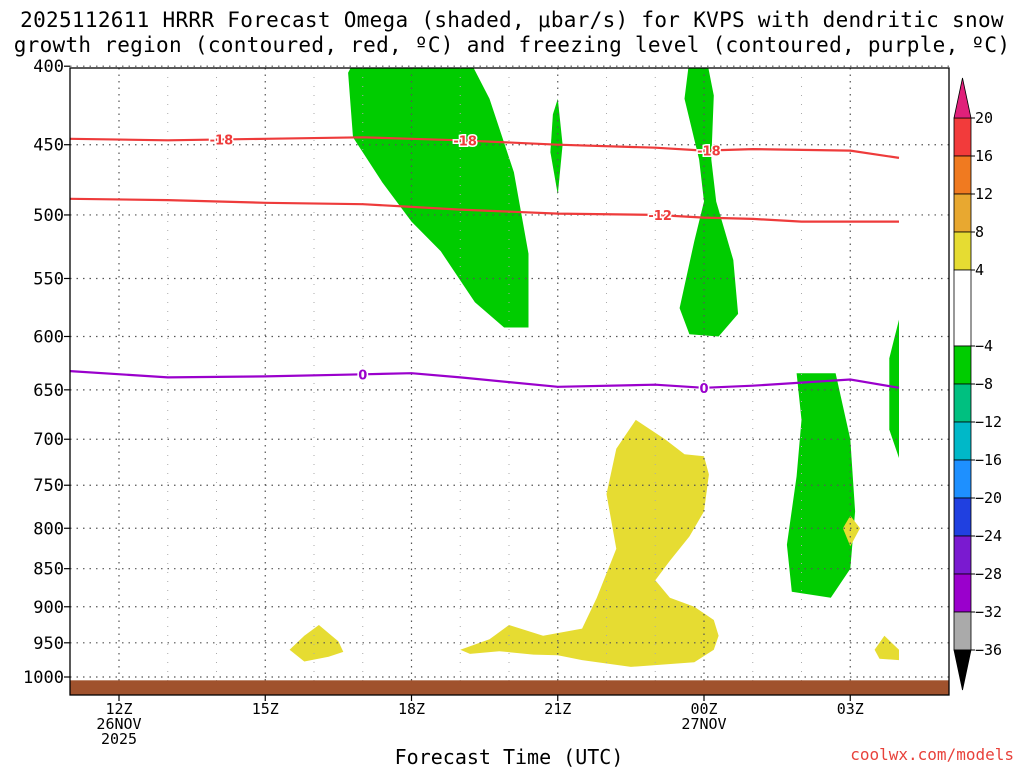 Image resolution: width=1024 pixels, height=768 pixels. Describe the element at coordinates (988, 612) in the screenshot. I see `colorbar-label--32: −32` at that location.